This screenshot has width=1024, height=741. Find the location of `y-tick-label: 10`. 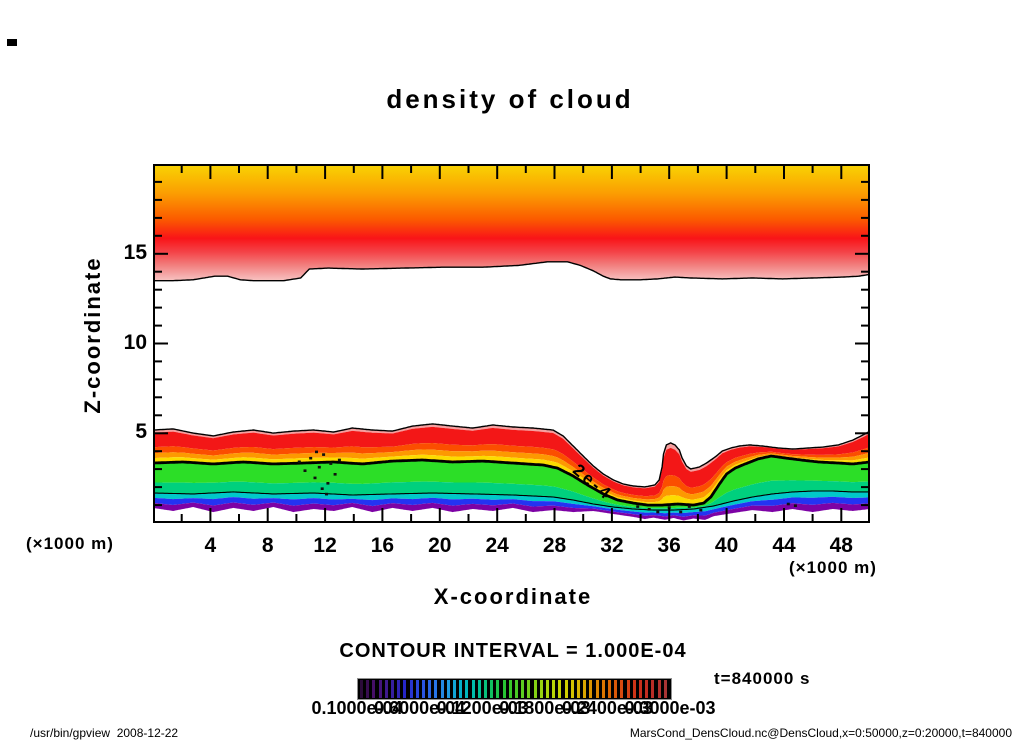

y-tick-label: 10 is located at coordinates (135, 342).